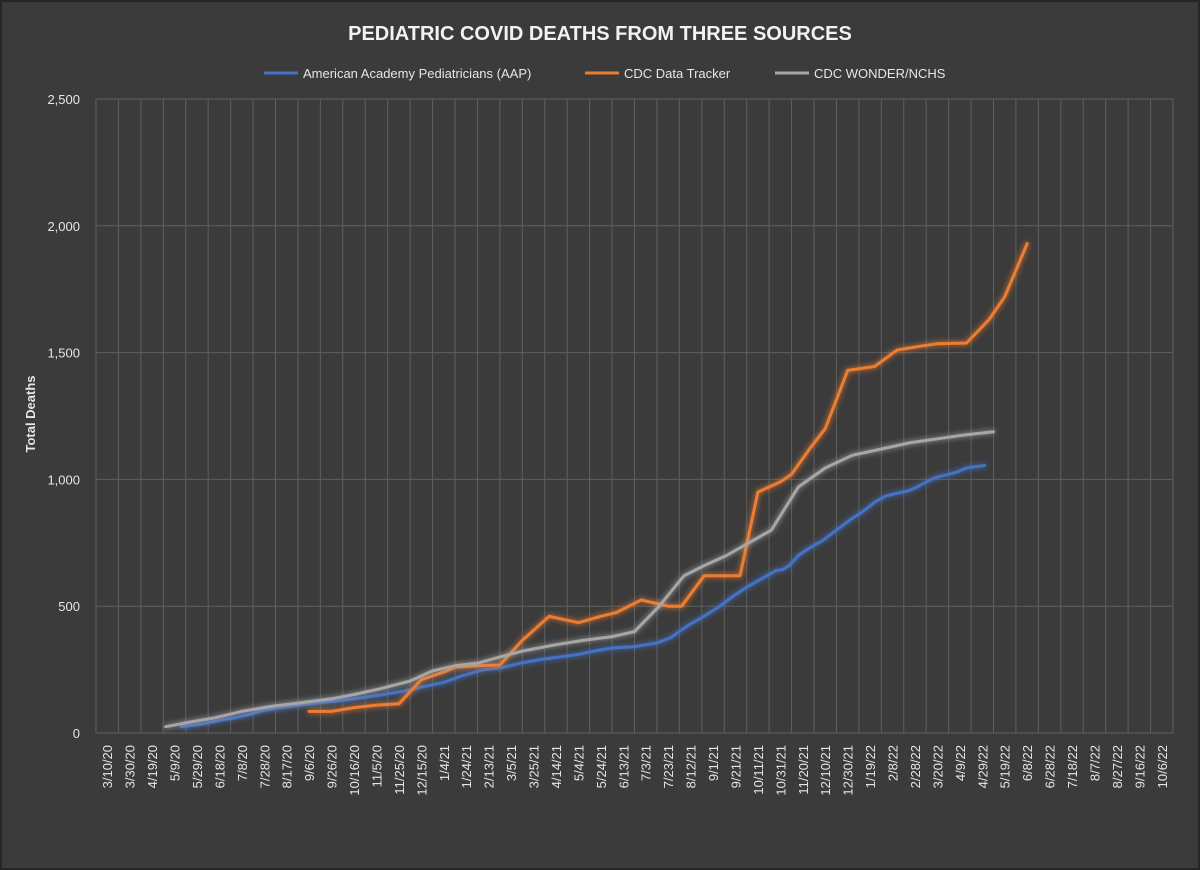 This screenshot has height=870, width=1200. Describe the element at coordinates (287, 766) in the screenshot. I see `x-tick-label: 8/17/20` at that location.